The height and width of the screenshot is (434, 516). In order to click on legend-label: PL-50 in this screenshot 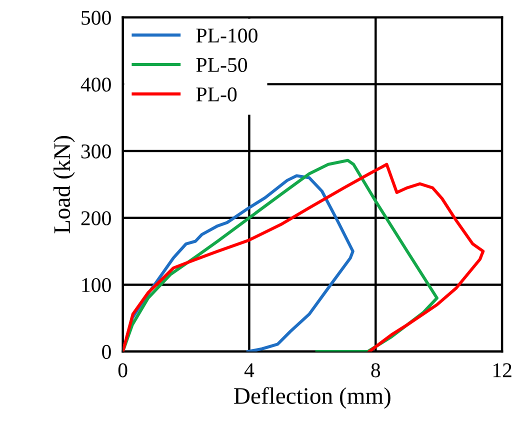, I will do `click(222, 65)`.